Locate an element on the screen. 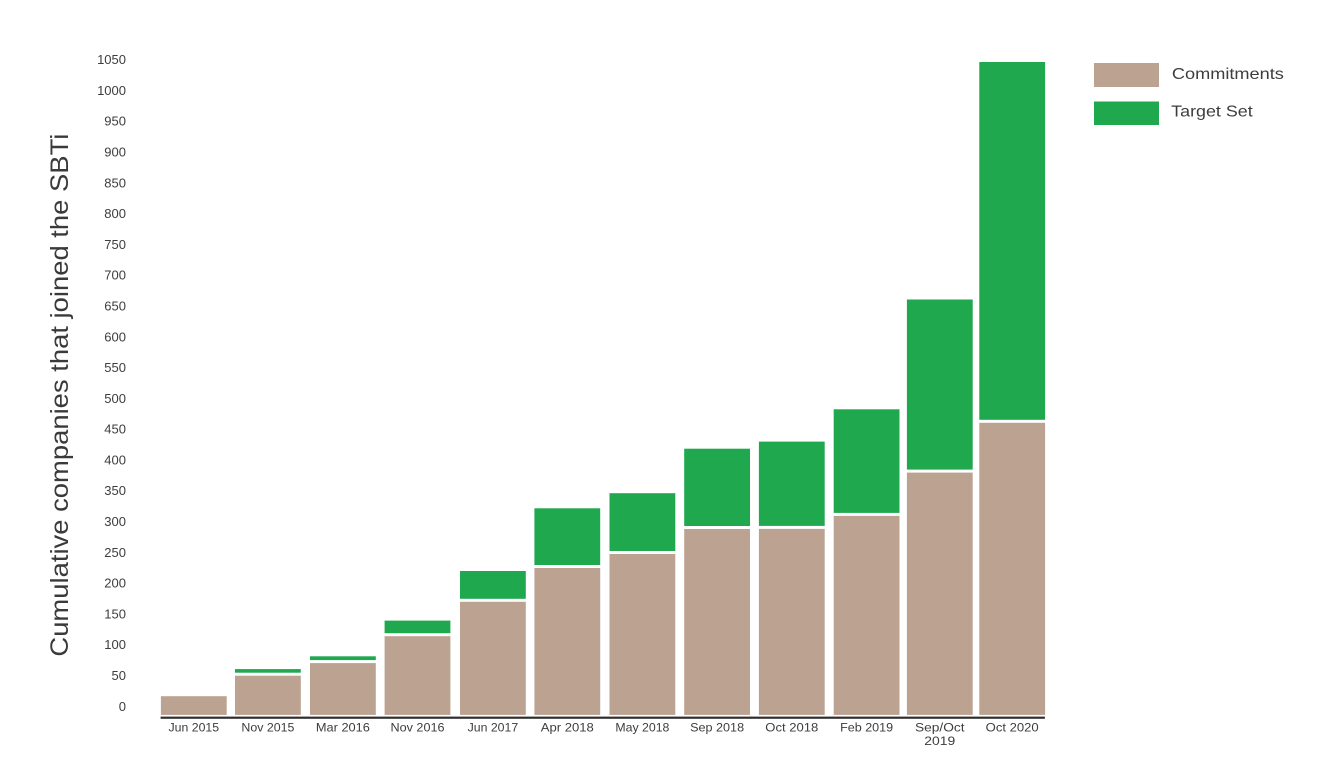  svg-text: Target Set is located at coordinates (1212, 111).